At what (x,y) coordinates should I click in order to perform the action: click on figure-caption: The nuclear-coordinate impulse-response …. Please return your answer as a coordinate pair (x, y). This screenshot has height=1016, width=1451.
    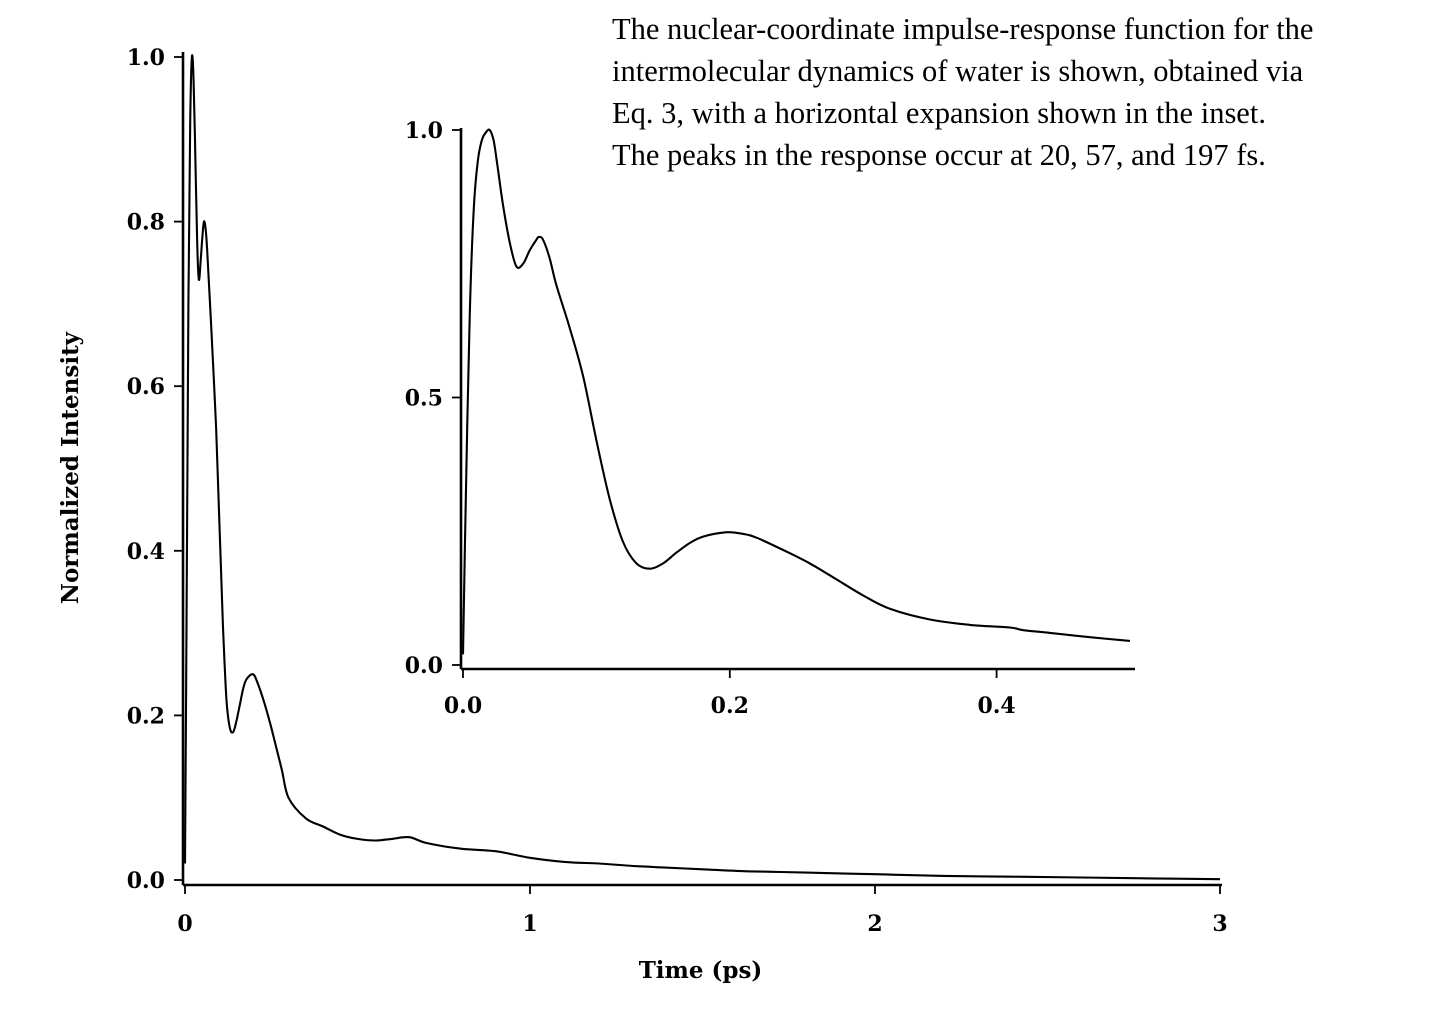
    Looking at the image, I should click on (1029, 92).